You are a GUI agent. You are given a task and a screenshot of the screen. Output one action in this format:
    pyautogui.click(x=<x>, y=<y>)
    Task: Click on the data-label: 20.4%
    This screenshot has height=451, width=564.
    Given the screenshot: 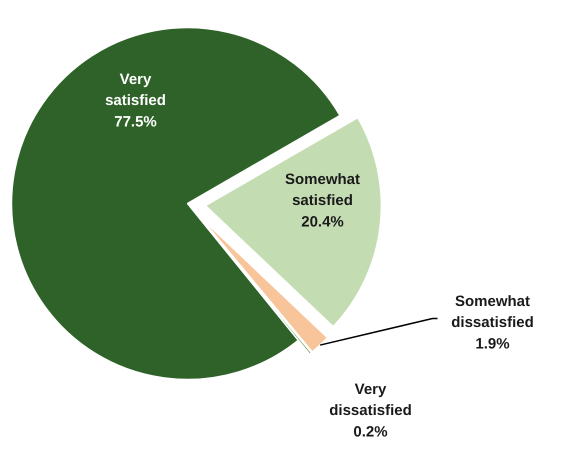 What is the action you would take?
    pyautogui.click(x=322, y=221)
    